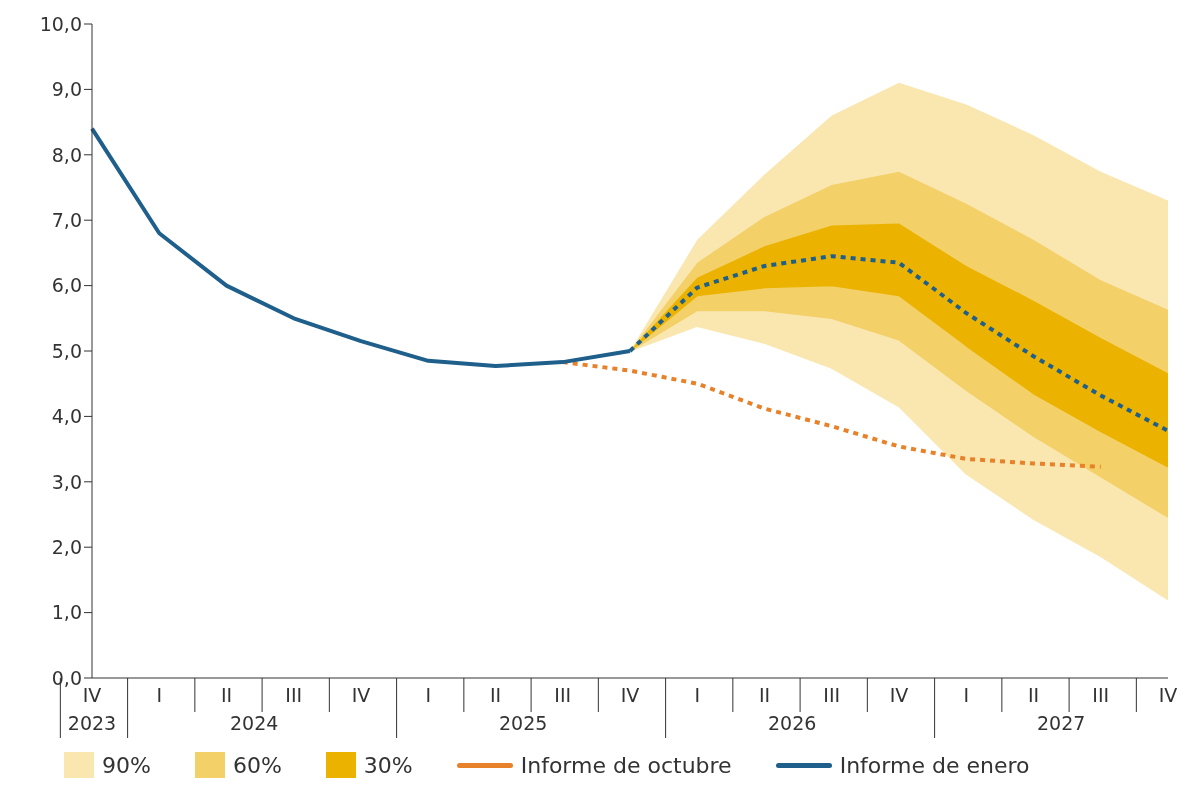 The height and width of the screenshot is (789, 1199). Describe the element at coordinates (66, 89) in the screenshot. I see `y-tick-label: 9,0` at that location.